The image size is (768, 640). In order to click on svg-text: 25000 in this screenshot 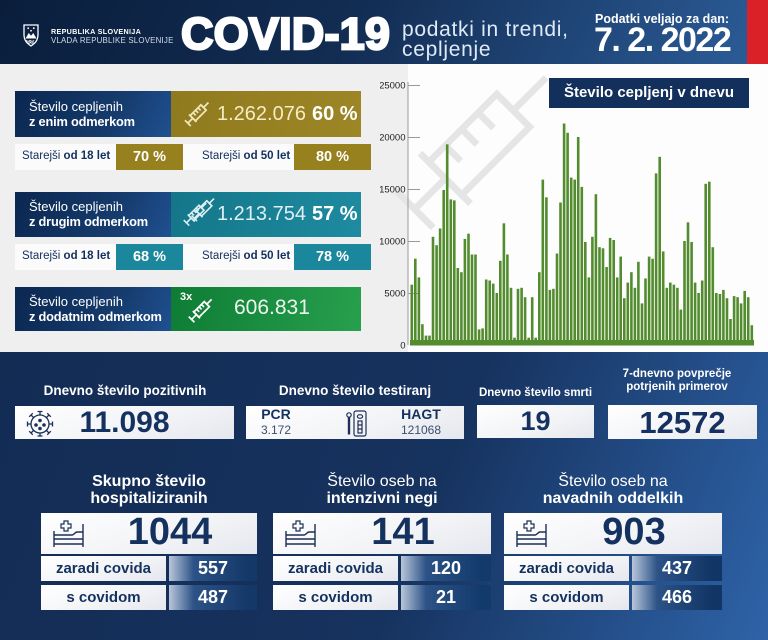, I will do `click(393, 86)`.